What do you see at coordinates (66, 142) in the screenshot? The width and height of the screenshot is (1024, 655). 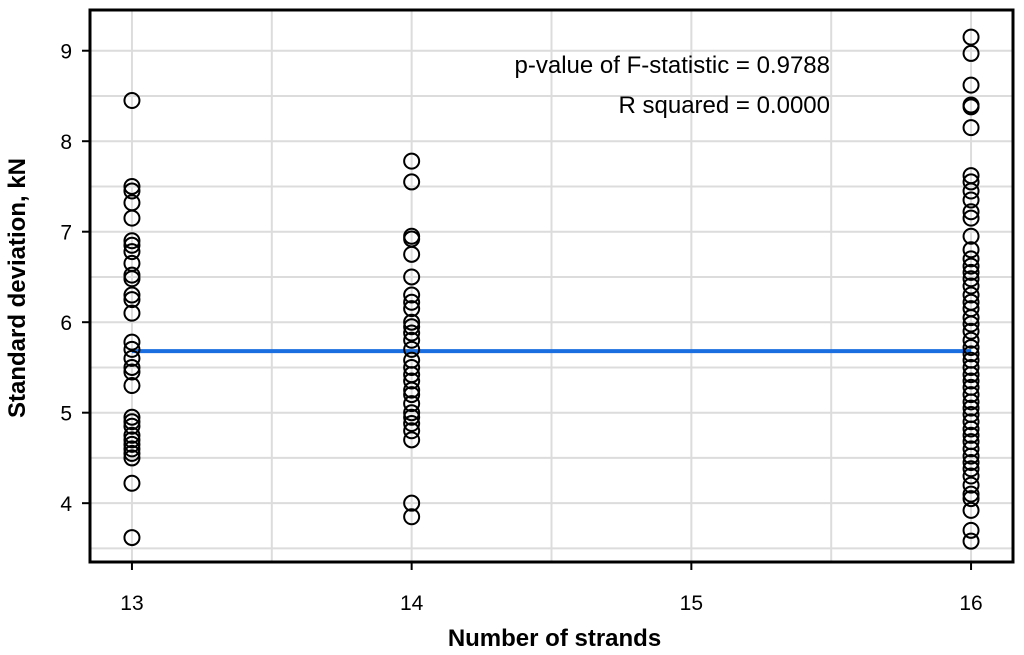 I see `y-tick-label: 8` at bounding box center [66, 142].